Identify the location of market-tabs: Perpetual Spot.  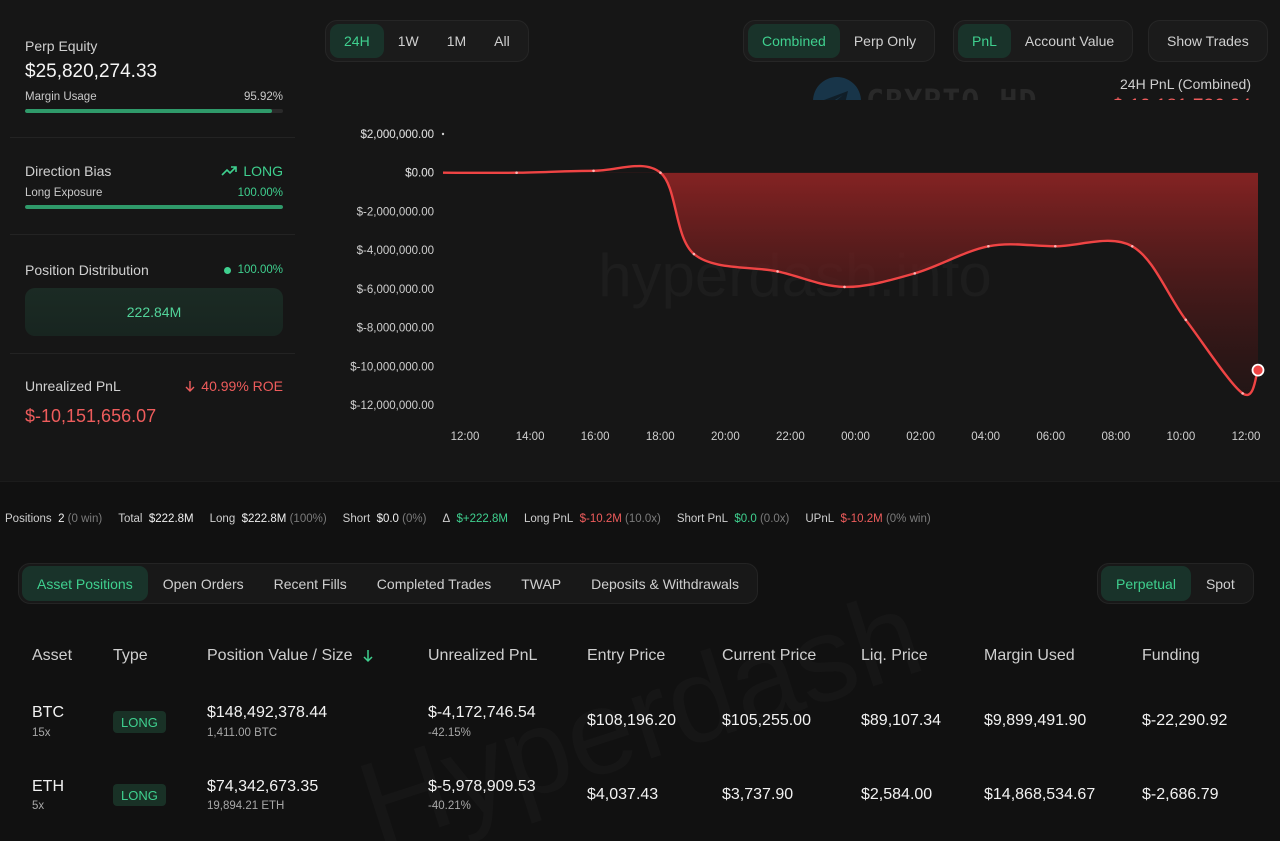
(1175, 583).